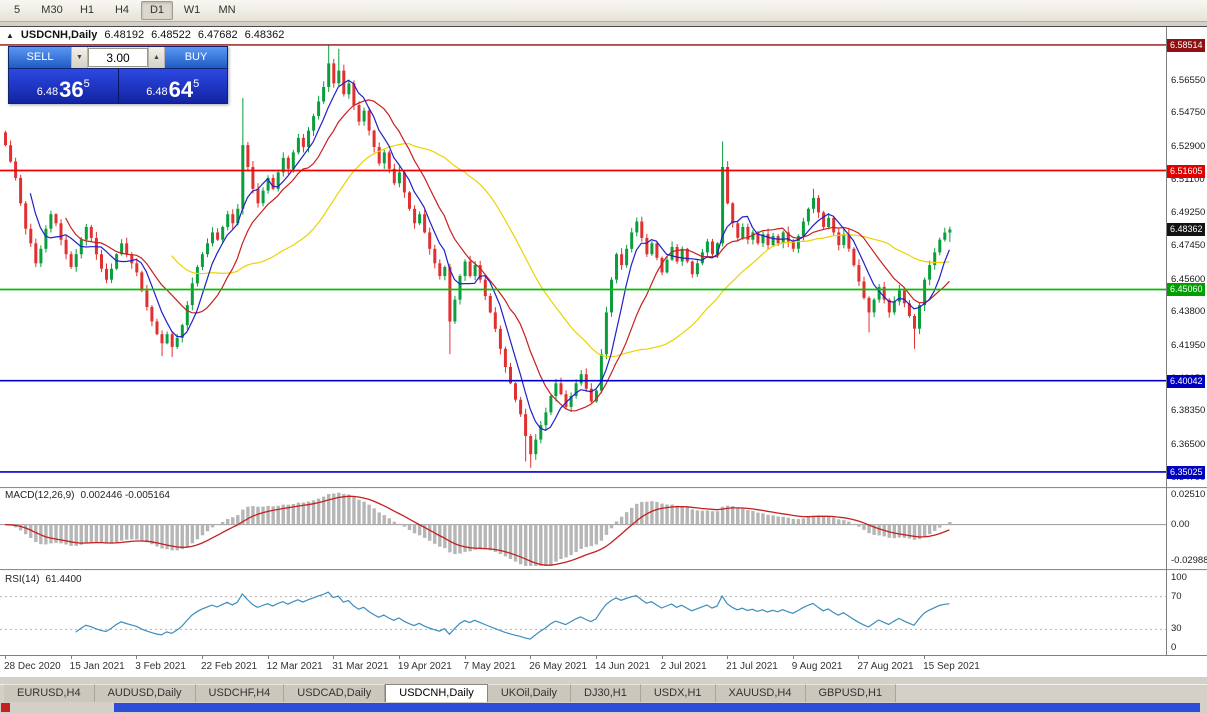  What do you see at coordinates (885, 666) in the screenshot?
I see `time-axis-label: 27 Aug 2021` at bounding box center [885, 666].